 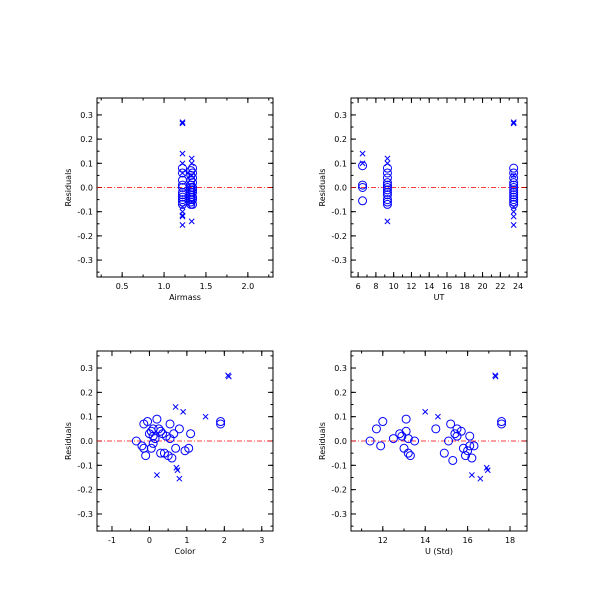 I want to click on x-tick-label: 20, so click(x=482, y=286).